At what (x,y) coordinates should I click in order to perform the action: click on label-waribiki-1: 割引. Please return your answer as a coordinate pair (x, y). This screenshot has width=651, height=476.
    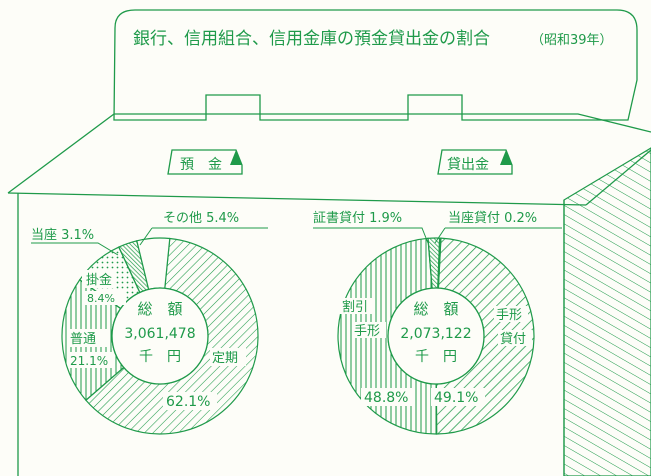
    Looking at the image, I should click on (355, 307).